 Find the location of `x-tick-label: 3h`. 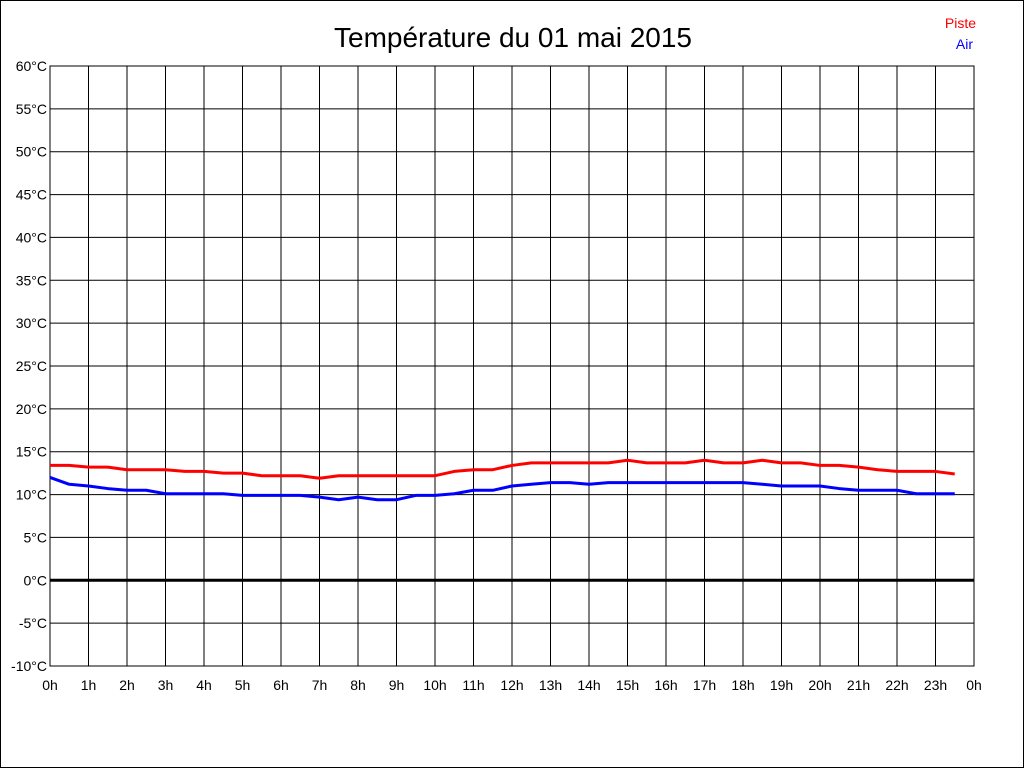

x-tick-label: 3h is located at coordinates (166, 685).